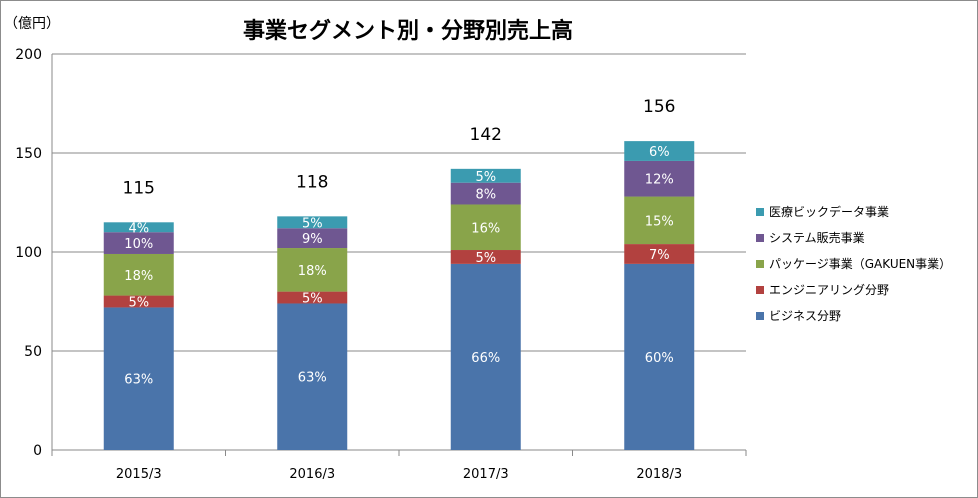  I want to click on segment-percent-label: 10%, so click(138, 244).